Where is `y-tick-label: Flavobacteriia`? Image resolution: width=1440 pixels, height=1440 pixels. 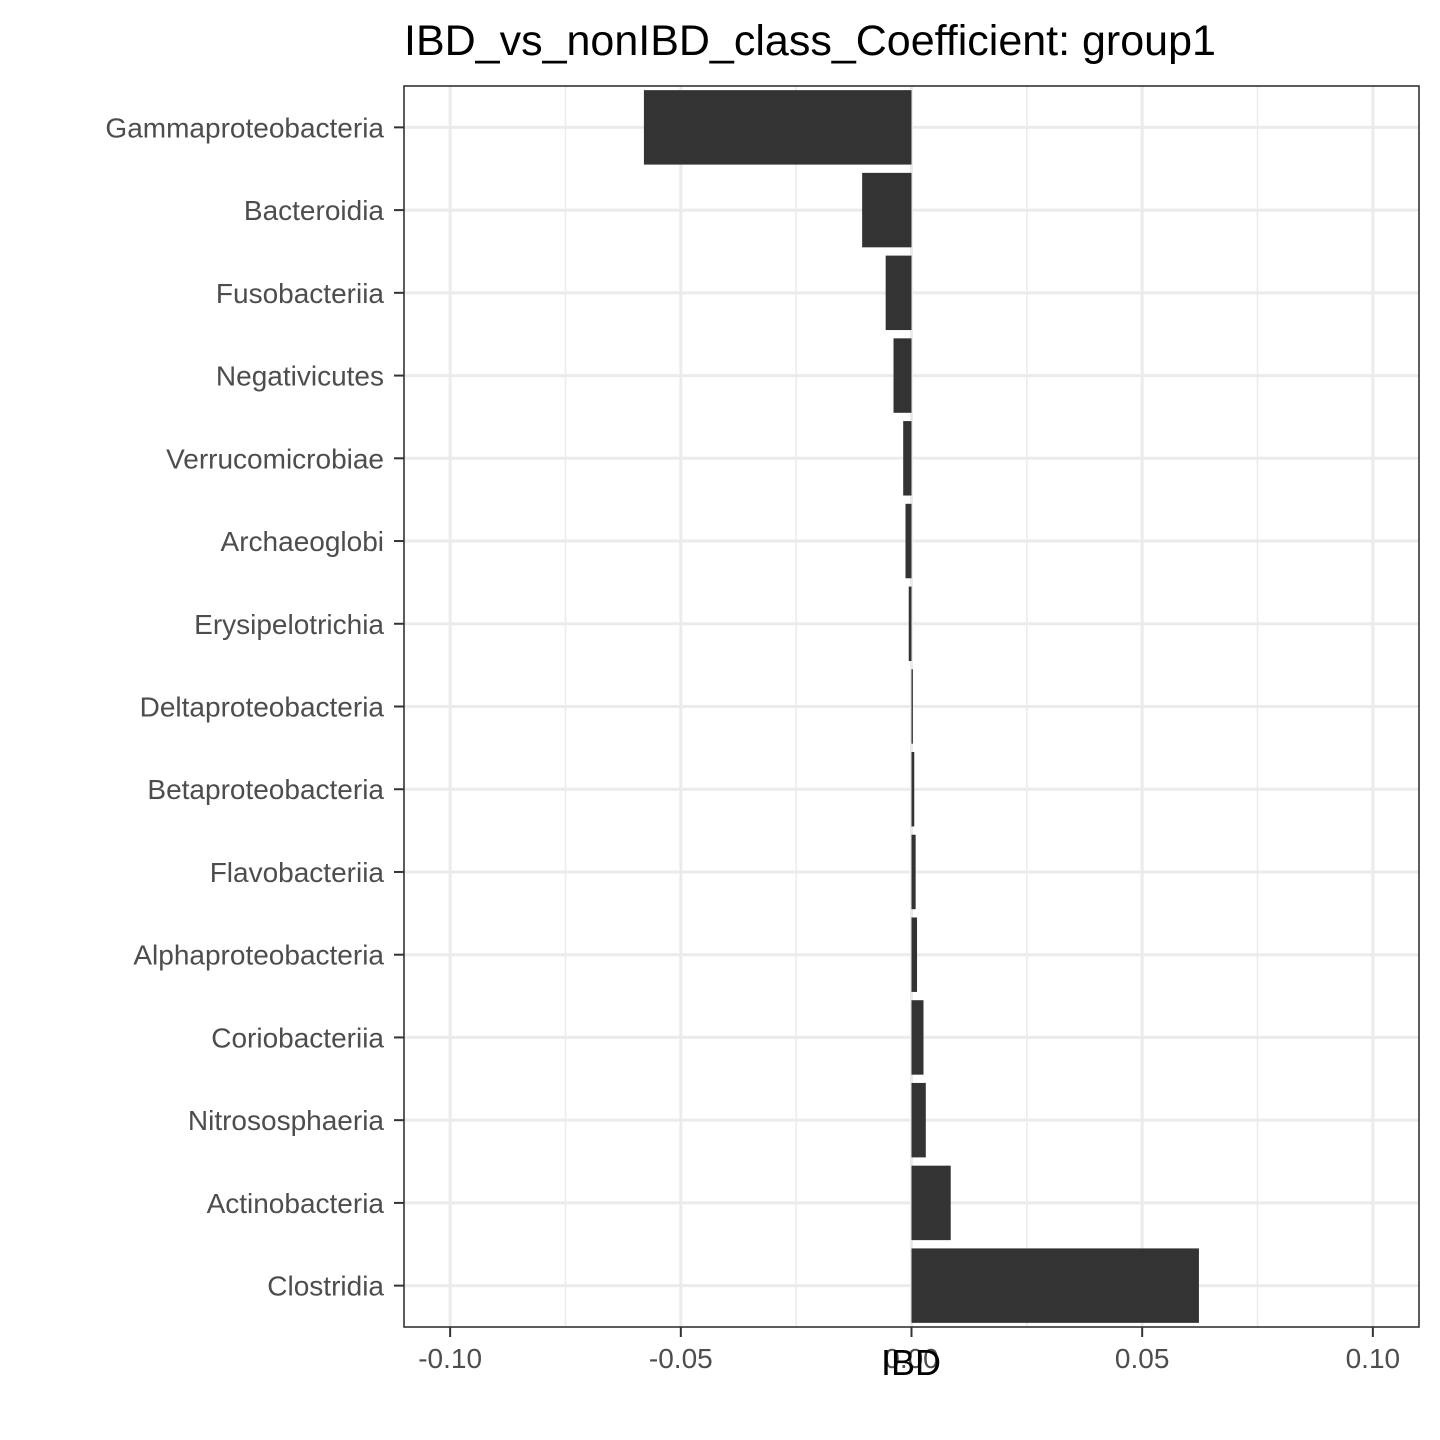 y-tick-label: Flavobacteriia is located at coordinates (297, 872).